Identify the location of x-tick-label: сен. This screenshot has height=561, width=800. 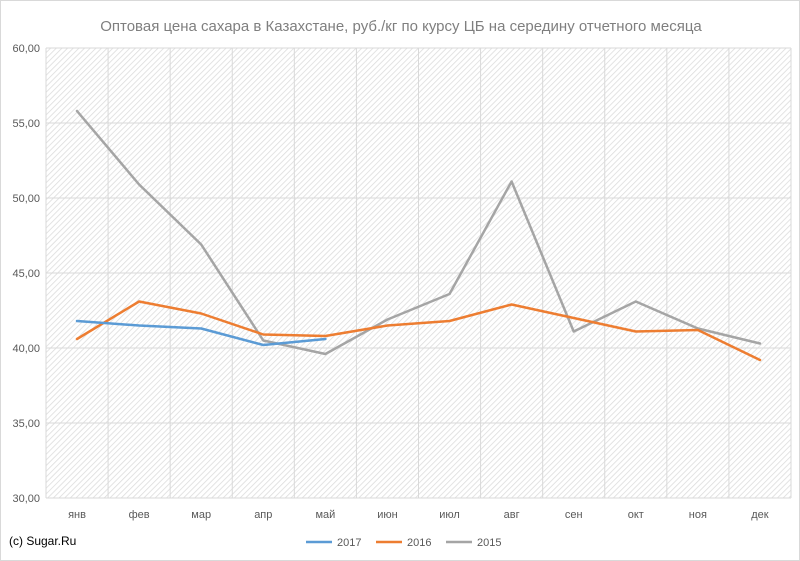
(574, 515).